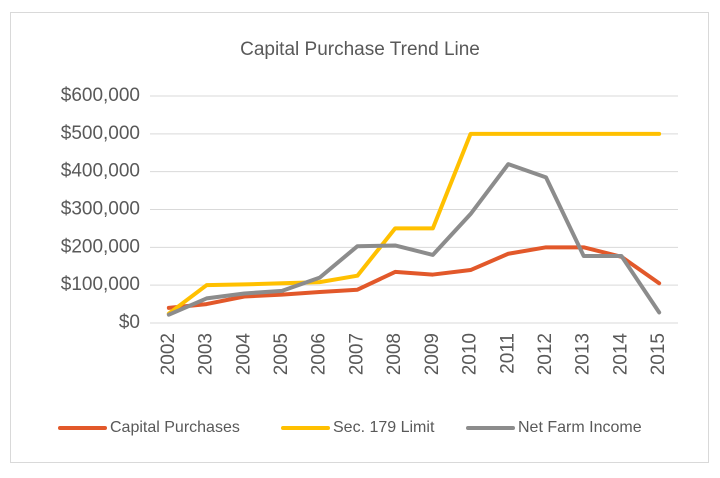 The width and height of the screenshot is (720, 478). I want to click on y-tick-label: $400,000, so click(100, 171).